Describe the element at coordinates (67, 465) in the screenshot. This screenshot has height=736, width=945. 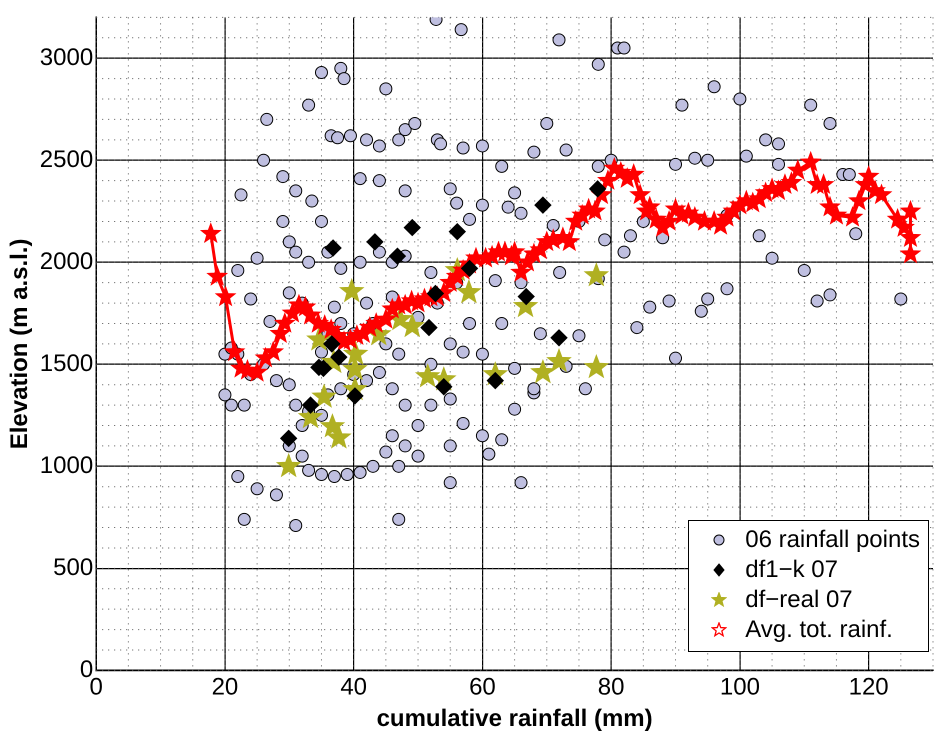
I see `y-tick-label: 1000` at that location.